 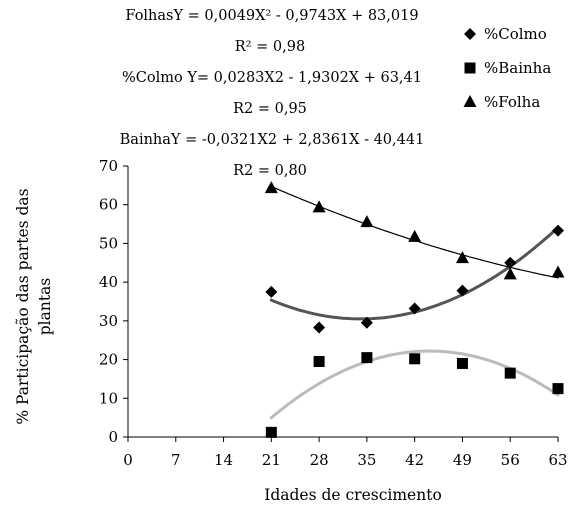 I want to click on x-tick-label: 21, so click(x=271, y=460).